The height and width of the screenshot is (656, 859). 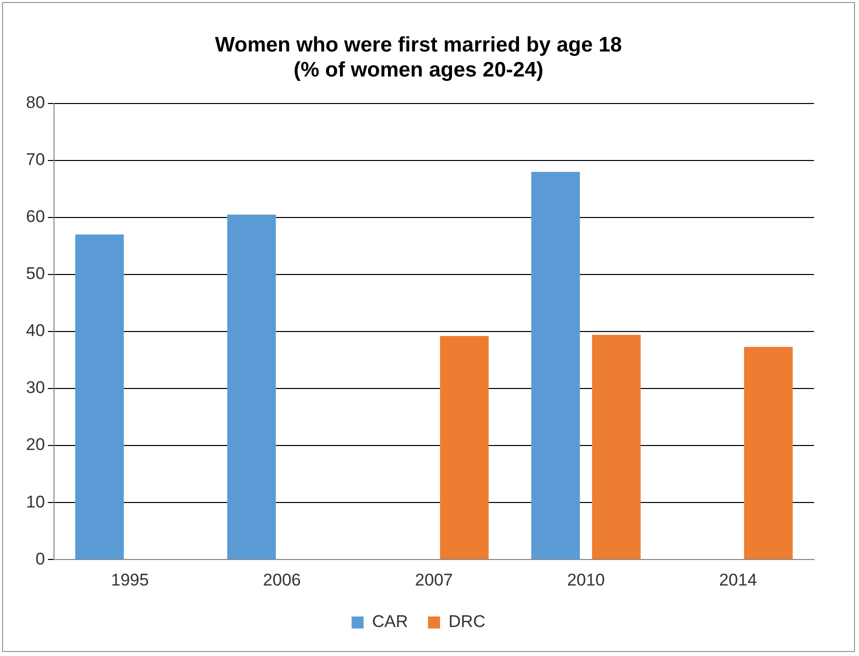 I want to click on y-tick-label: 80, so click(x=35, y=102).